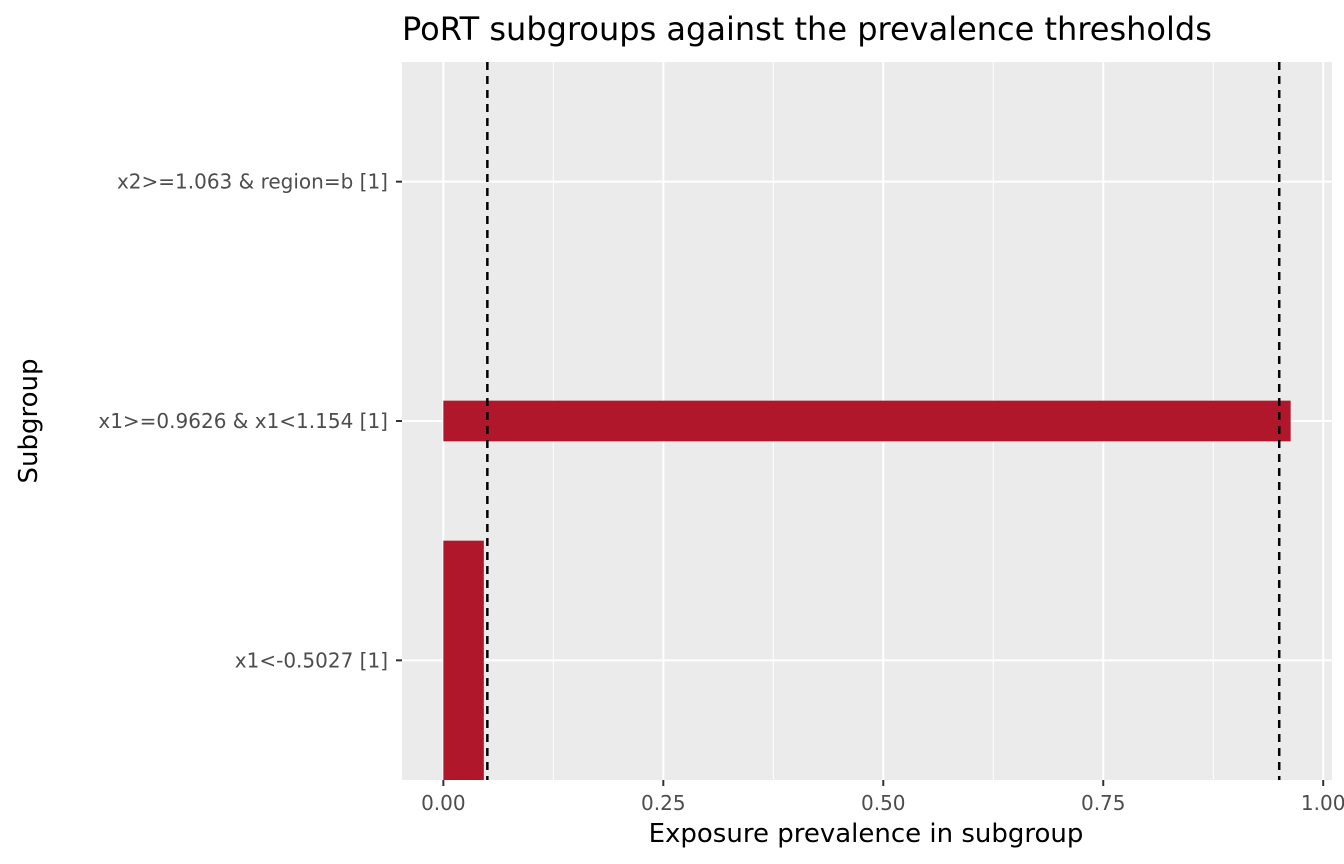 This screenshot has height=864, width=1344. What do you see at coordinates (1322, 803) in the screenshot?
I see `x-tick-label: 1.00` at bounding box center [1322, 803].